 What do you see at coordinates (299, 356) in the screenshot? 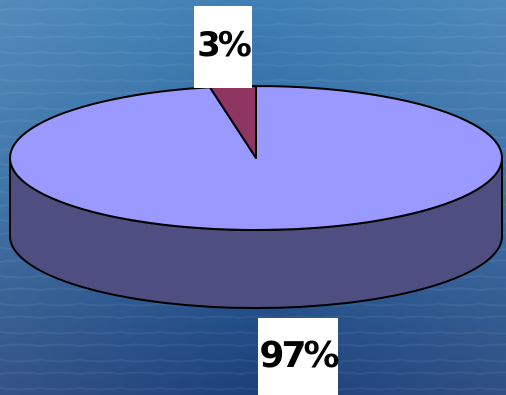
I see `slice-label-large: 97%` at bounding box center [299, 356].